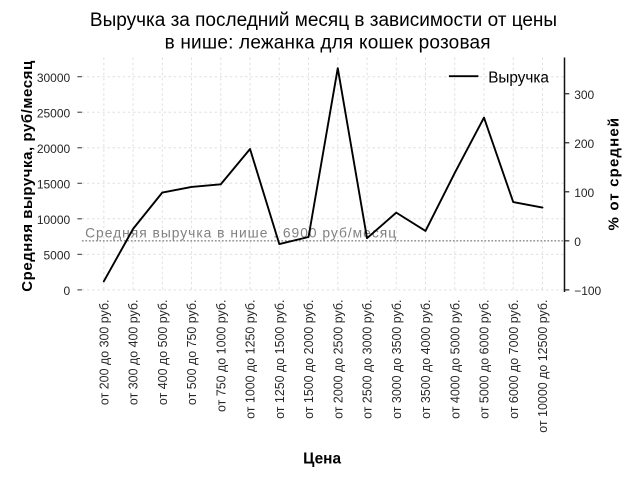 The width and height of the screenshot is (640, 480). What do you see at coordinates (584, 144) in the screenshot?
I see `svg-text: 200` at bounding box center [584, 144].